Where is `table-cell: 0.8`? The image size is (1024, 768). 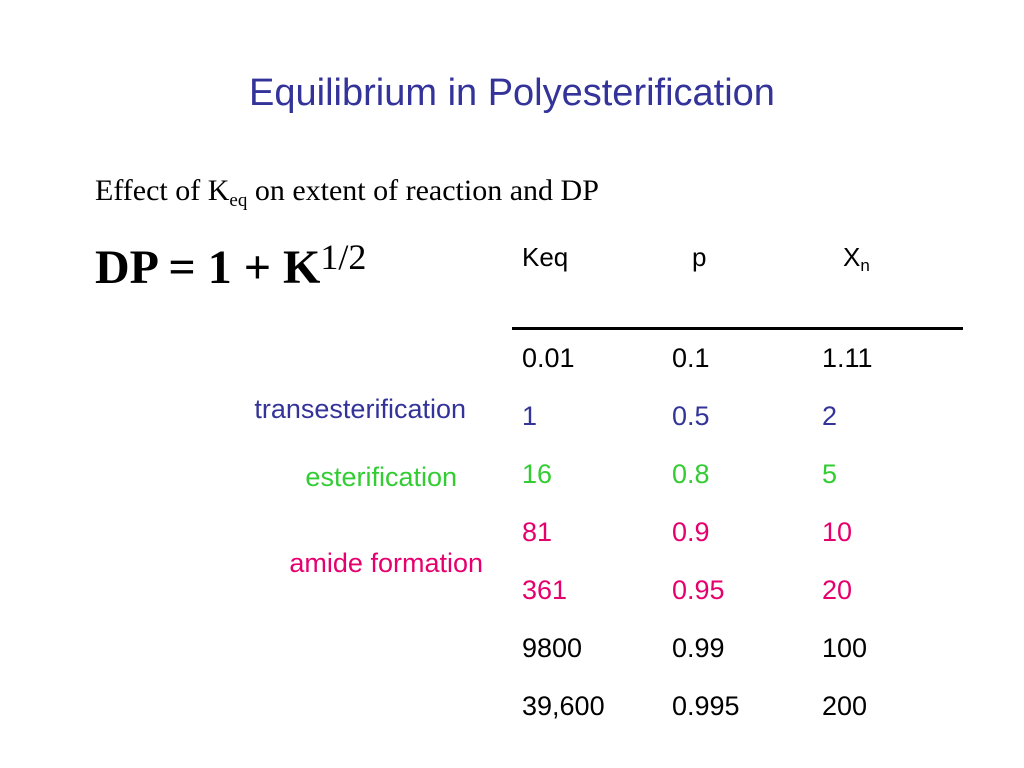 table-cell: 0.8 is located at coordinates (691, 474).